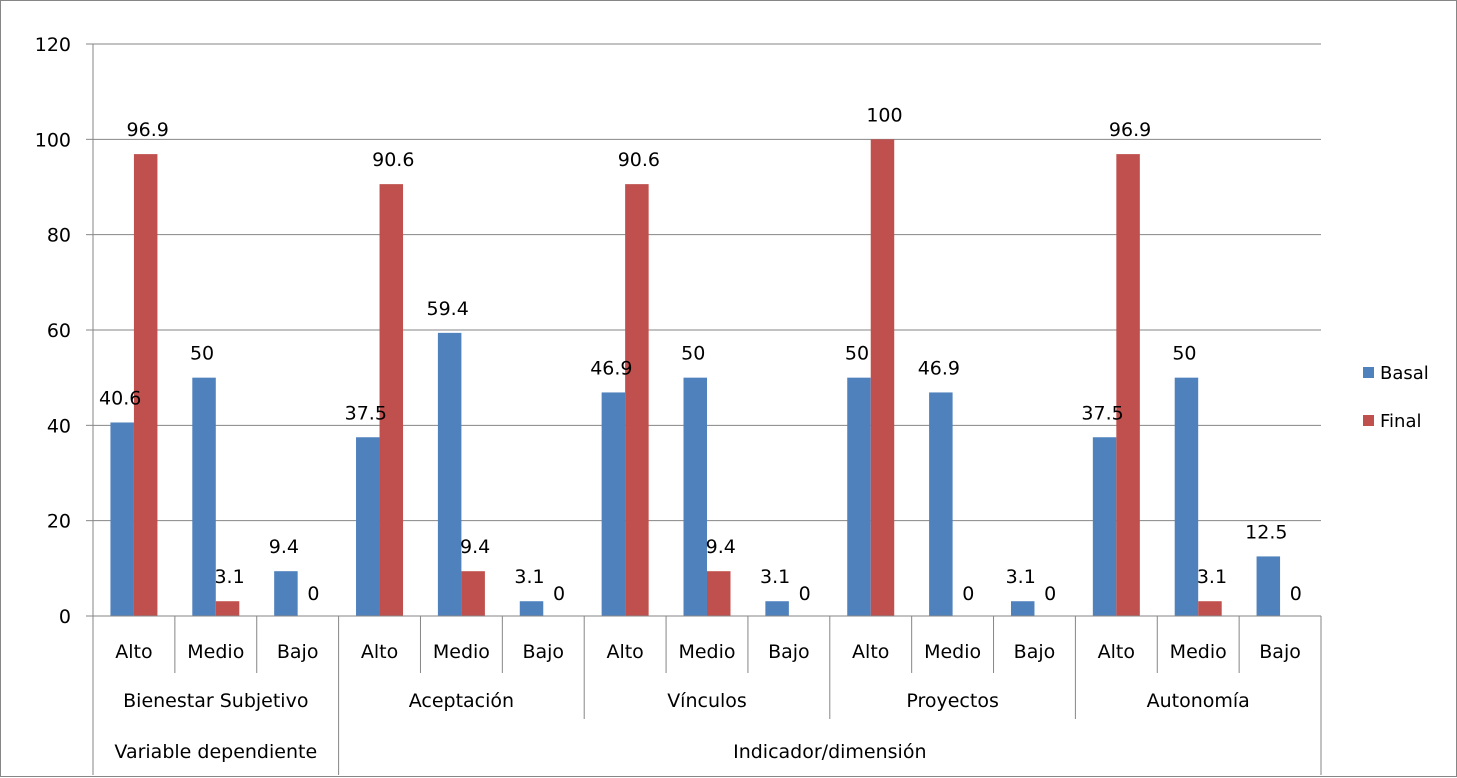 This screenshot has height=778, width=1457. Describe the element at coordinates (59, 522) in the screenshot. I see `y-tick-label: 20` at that location.